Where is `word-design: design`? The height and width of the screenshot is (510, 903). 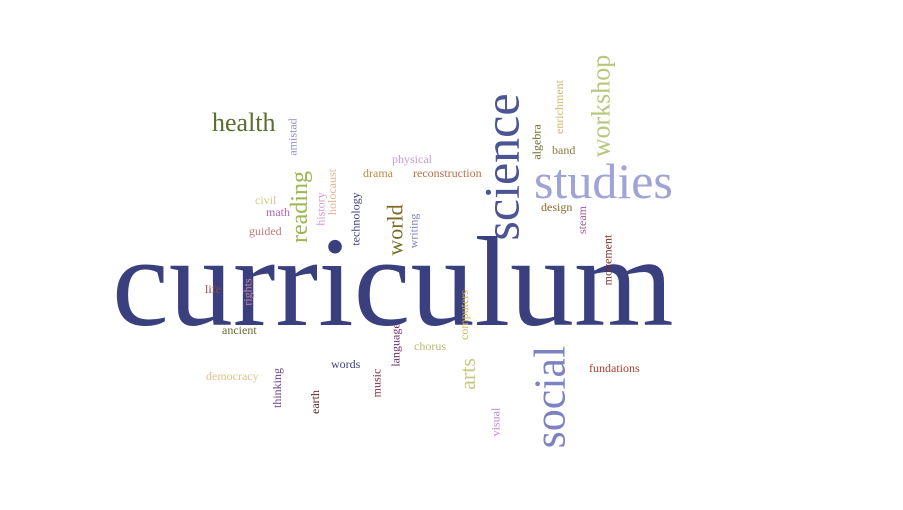 word-design: design is located at coordinates (557, 207).